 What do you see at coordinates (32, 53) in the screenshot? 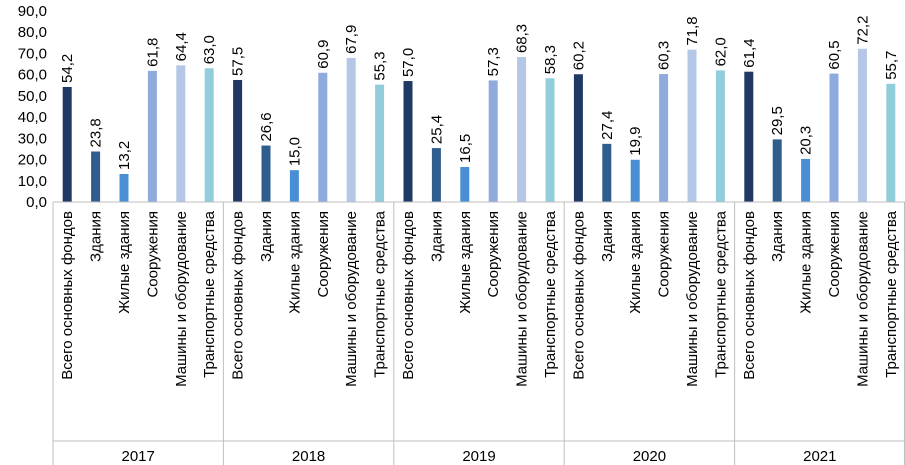
I see `y-tick-label: 70,0` at bounding box center [32, 53].